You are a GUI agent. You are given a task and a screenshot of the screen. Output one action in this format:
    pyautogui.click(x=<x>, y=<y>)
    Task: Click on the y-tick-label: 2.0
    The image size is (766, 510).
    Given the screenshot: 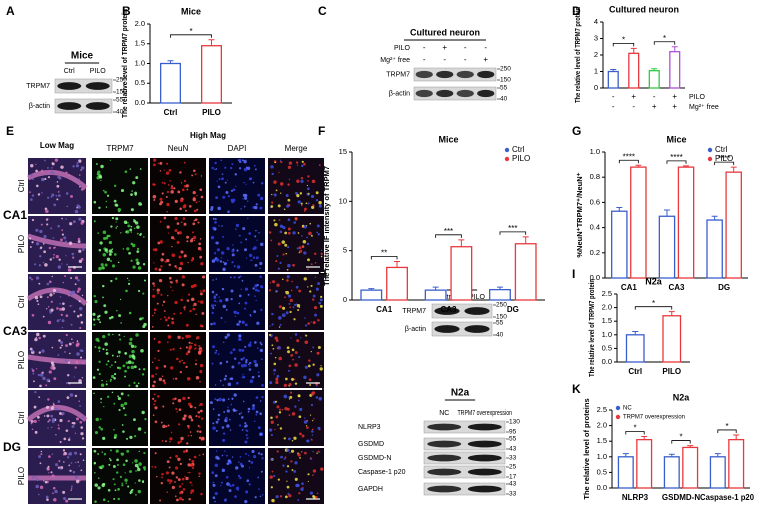 What is the action you would take?
    pyautogui.click(x=607, y=307)
    